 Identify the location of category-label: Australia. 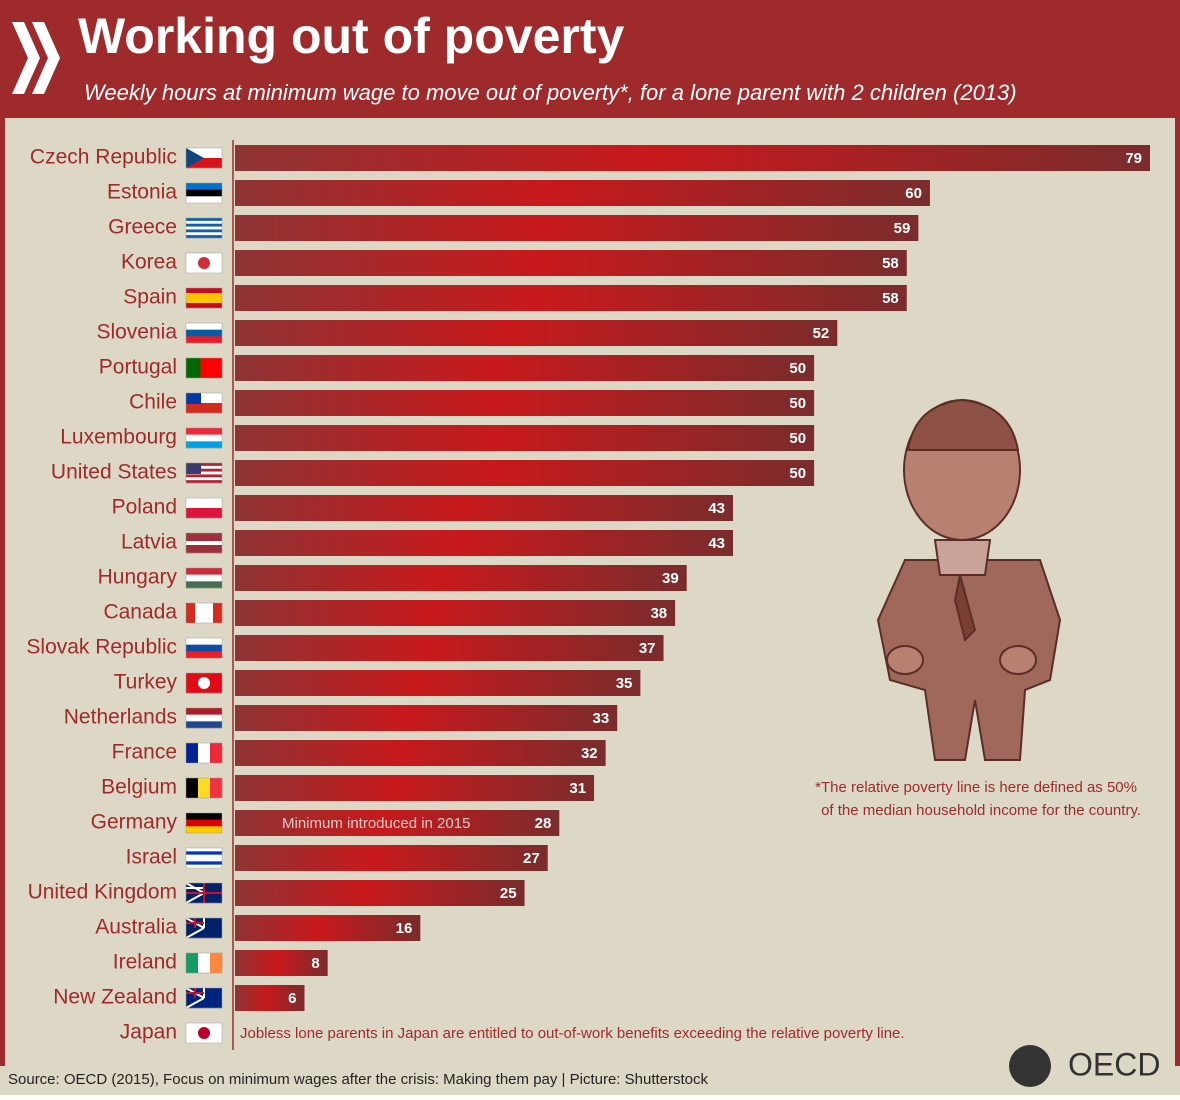
(136, 927).